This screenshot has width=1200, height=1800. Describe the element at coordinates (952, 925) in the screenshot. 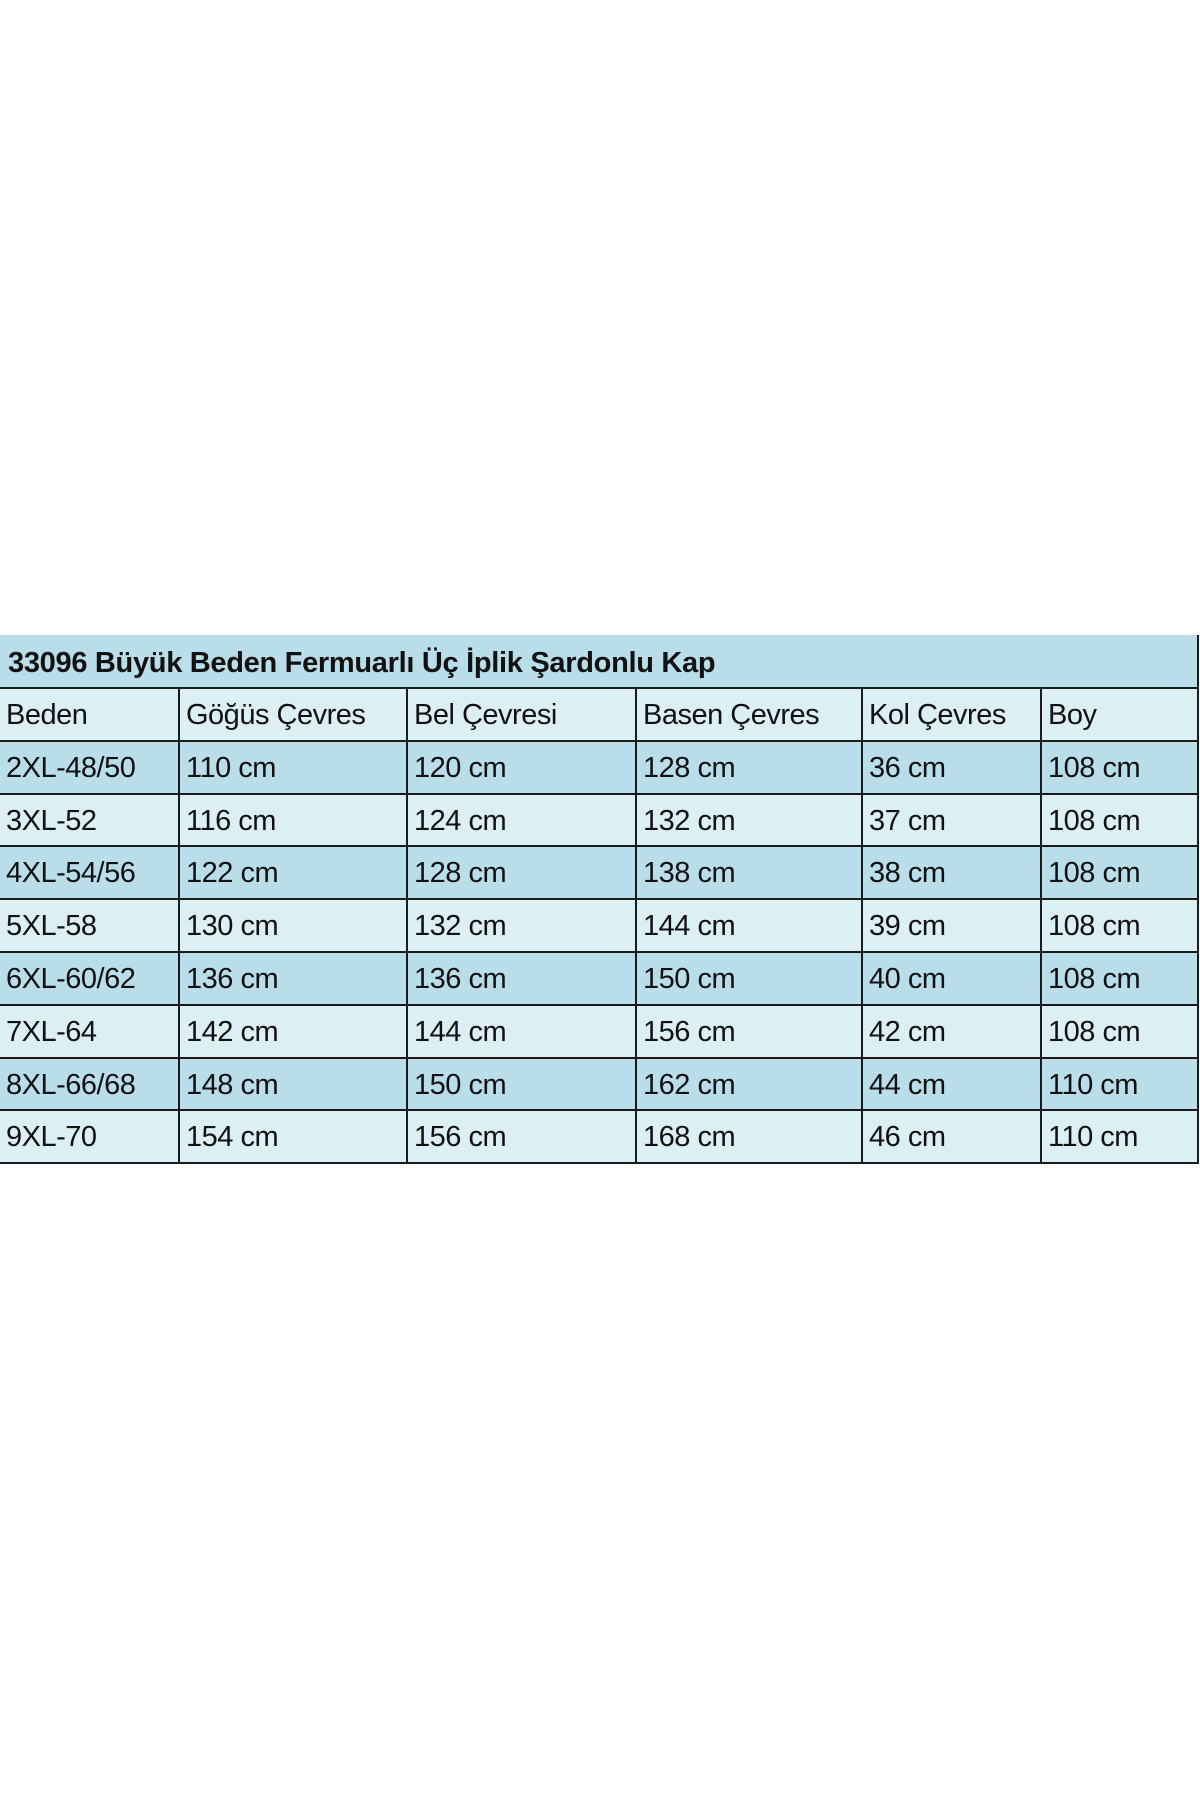

I see `table-cell: 39 cm` at that location.